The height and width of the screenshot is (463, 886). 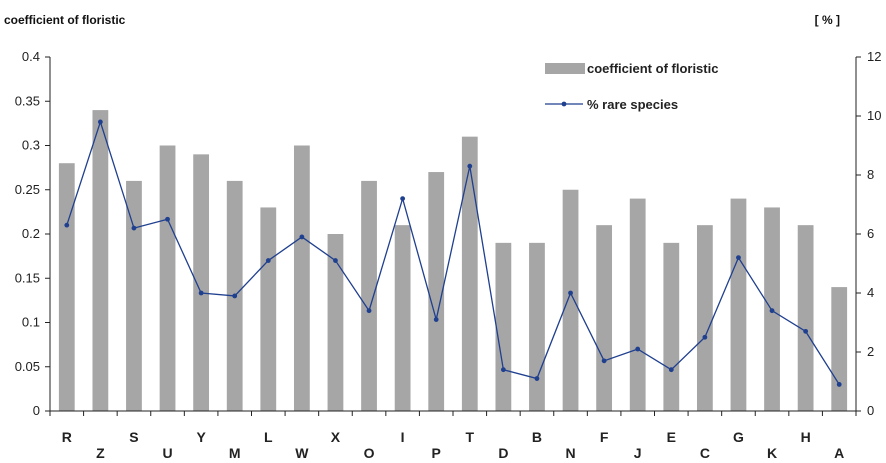 I want to click on left-tick-label: 0.15, so click(x=27, y=277).